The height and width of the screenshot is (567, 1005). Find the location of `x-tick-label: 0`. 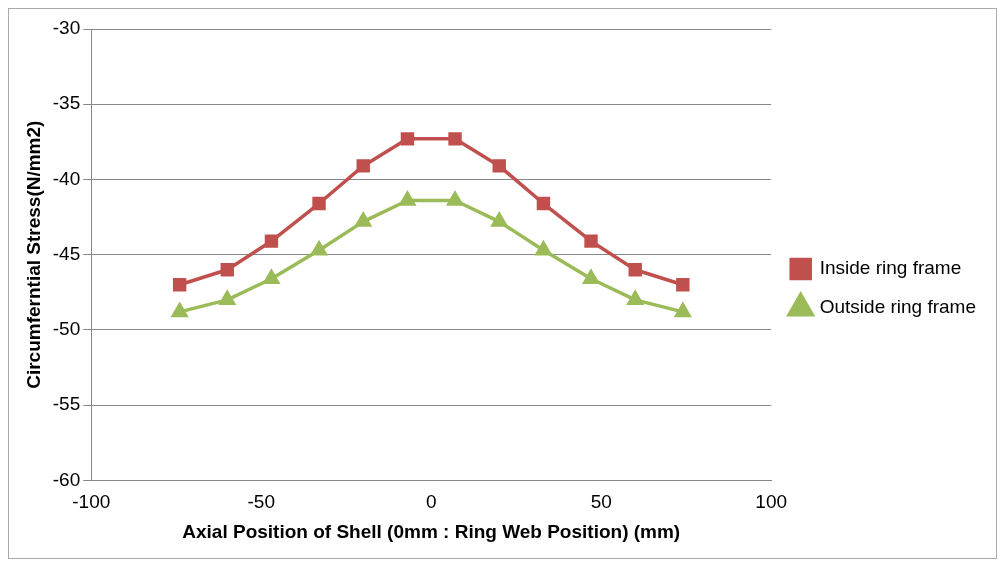

x-tick-label: 0 is located at coordinates (431, 502).